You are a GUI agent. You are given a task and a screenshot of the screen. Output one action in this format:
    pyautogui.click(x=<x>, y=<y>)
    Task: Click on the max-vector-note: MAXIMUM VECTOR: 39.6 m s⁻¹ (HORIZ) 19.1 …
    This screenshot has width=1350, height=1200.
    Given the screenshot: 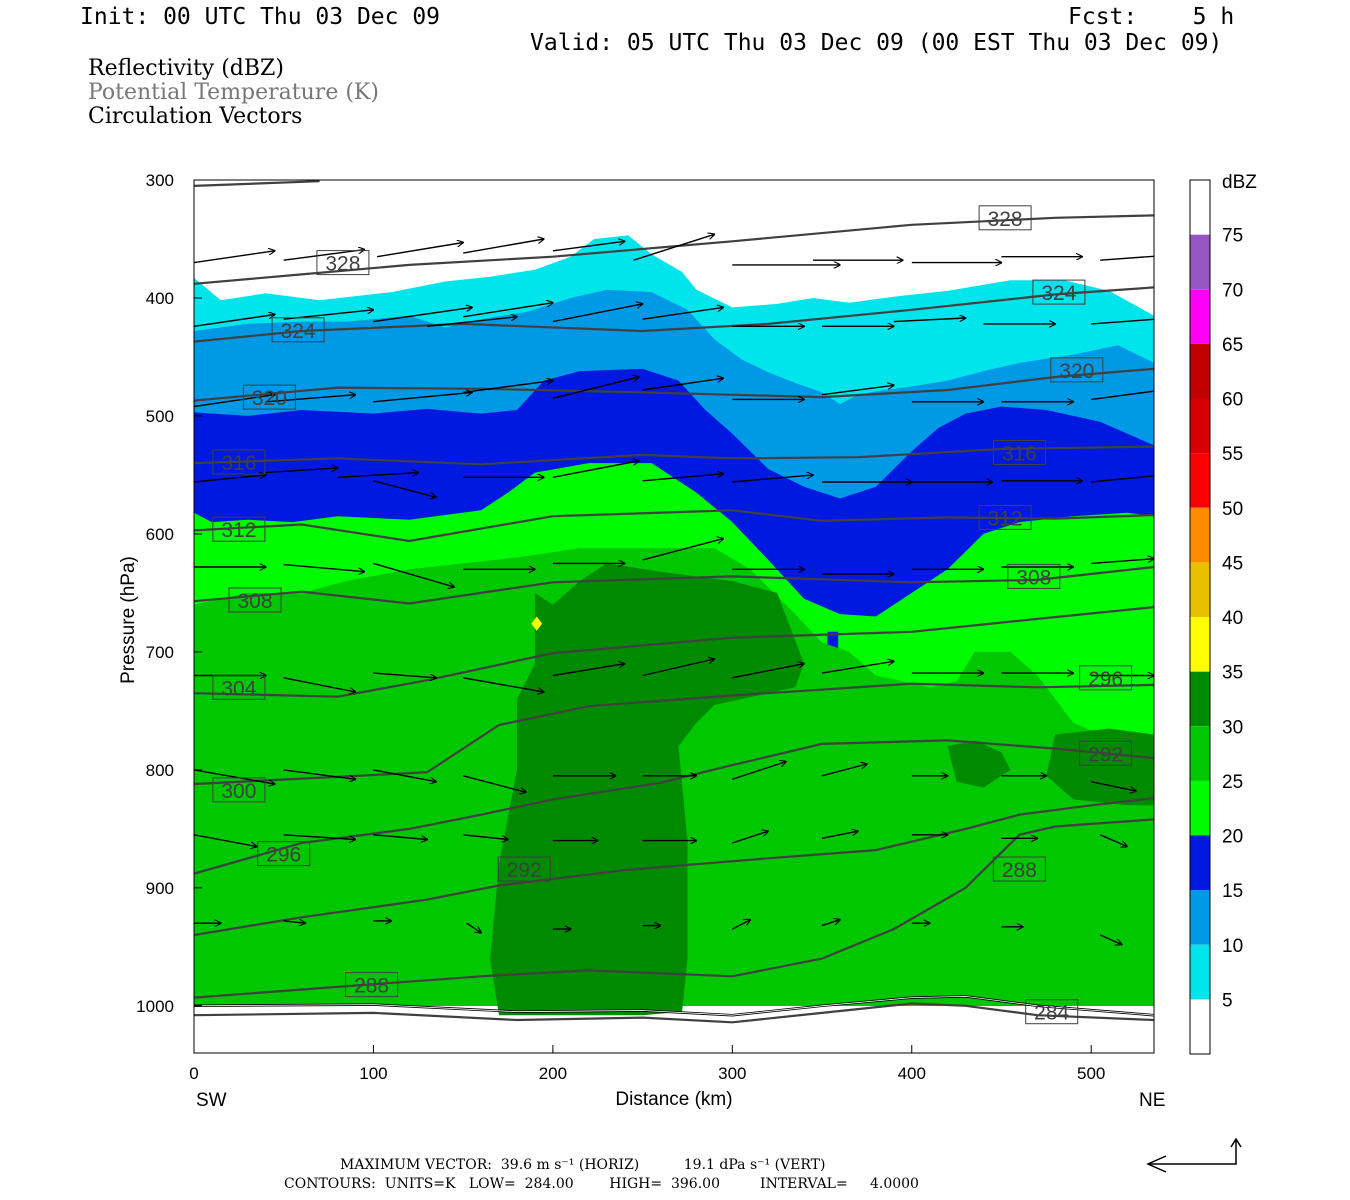 What is the action you would take?
    pyautogui.click(x=583, y=1165)
    